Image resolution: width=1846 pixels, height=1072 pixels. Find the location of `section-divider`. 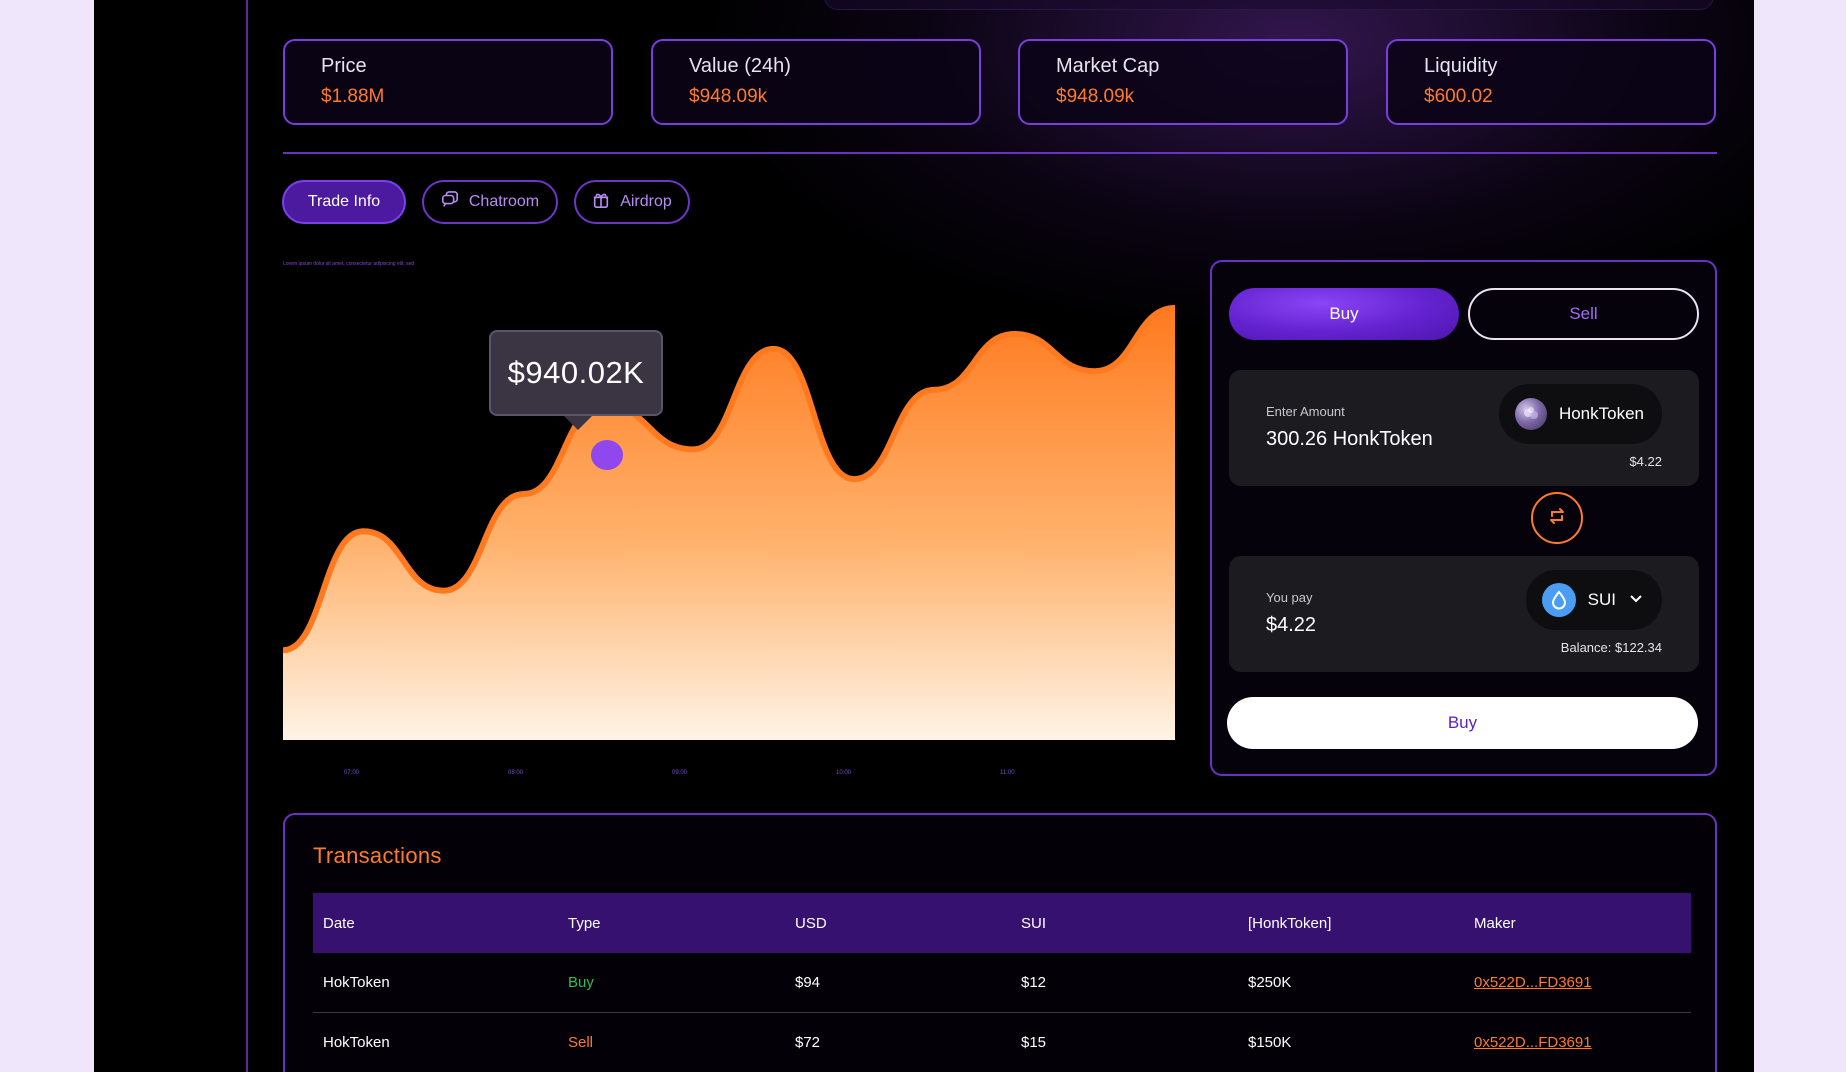

section-divider is located at coordinates (1000, 153).